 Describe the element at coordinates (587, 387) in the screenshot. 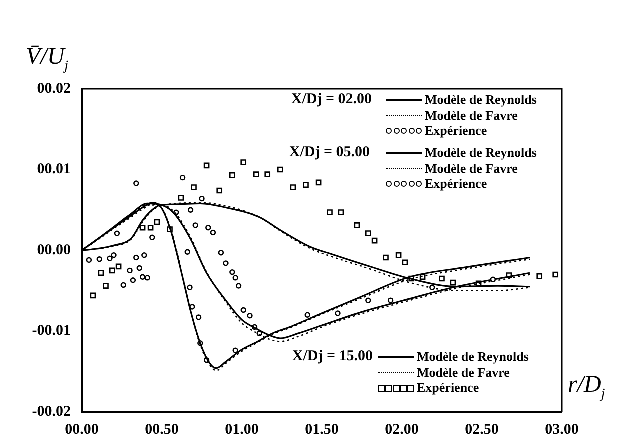

I see `x-axis-title: r/D$_{j}$` at that location.